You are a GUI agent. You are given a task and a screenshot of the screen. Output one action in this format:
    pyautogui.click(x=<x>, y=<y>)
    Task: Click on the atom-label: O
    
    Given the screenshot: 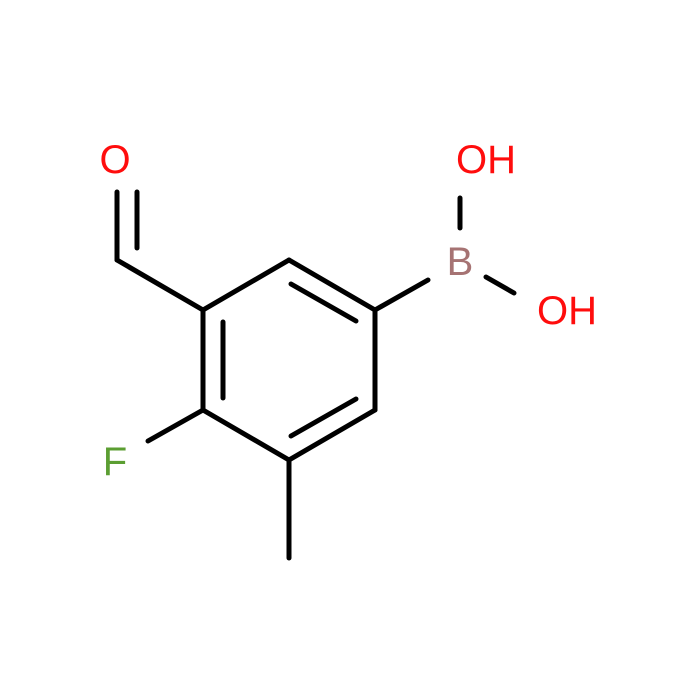 What is the action you would take?
    pyautogui.click(x=114, y=160)
    